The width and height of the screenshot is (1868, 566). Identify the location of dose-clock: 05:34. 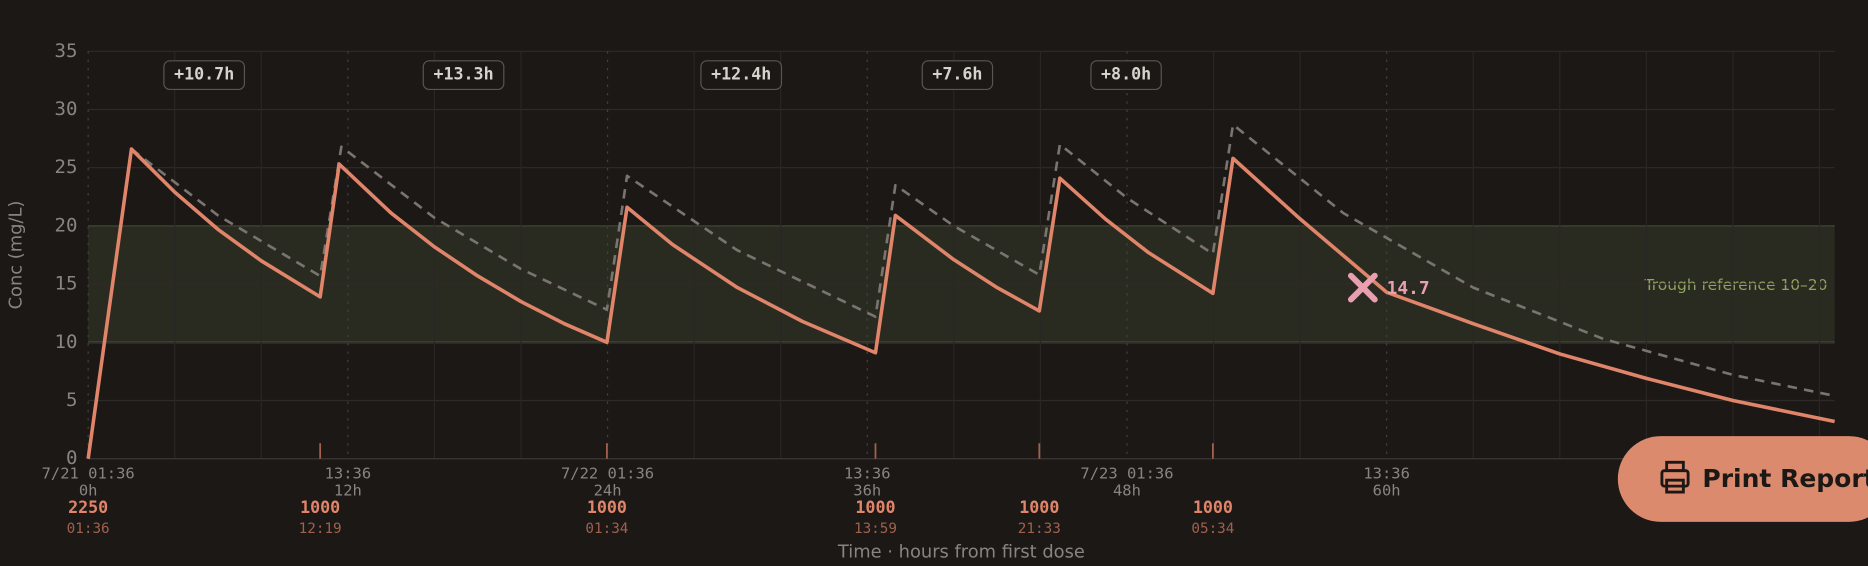
(1212, 529).